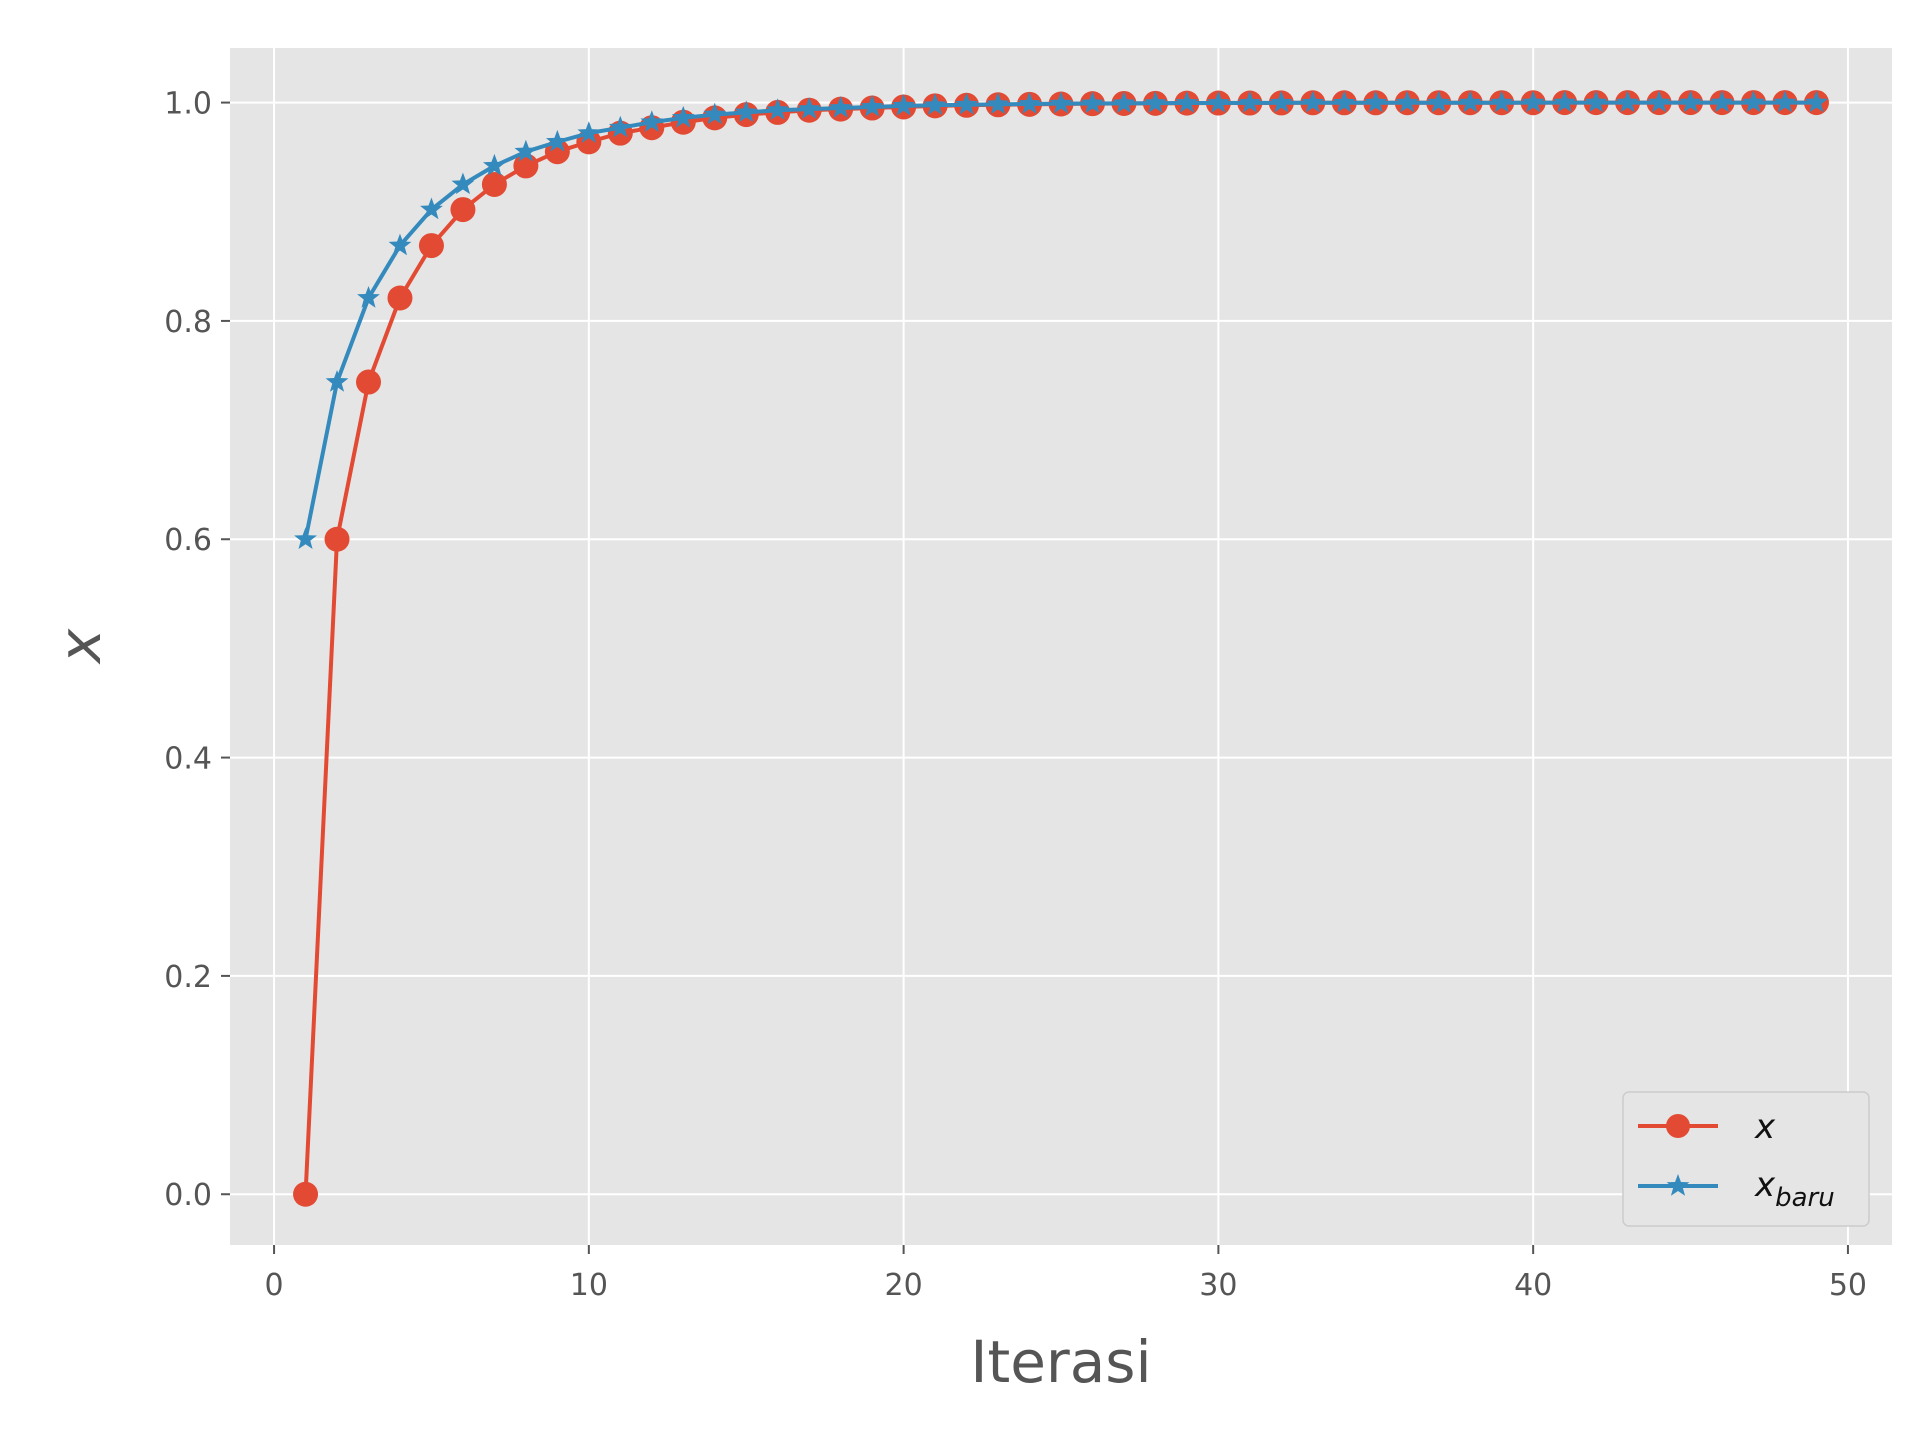  Describe the element at coordinates (1678, 1126) in the screenshot. I see `legend-marker-x` at that location.